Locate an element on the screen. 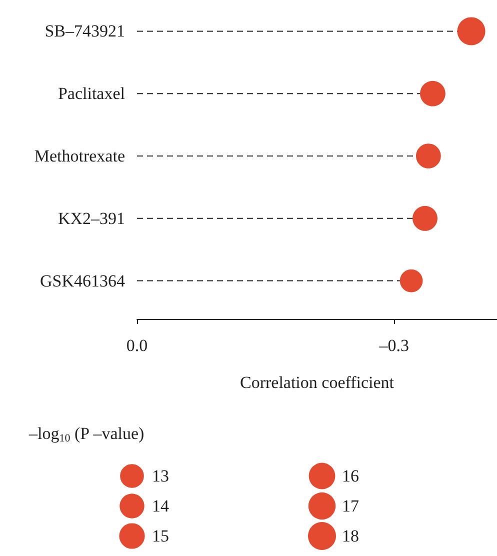 This screenshot has height=556, width=497. y-tick-label: KX2–391 is located at coordinates (91, 218).